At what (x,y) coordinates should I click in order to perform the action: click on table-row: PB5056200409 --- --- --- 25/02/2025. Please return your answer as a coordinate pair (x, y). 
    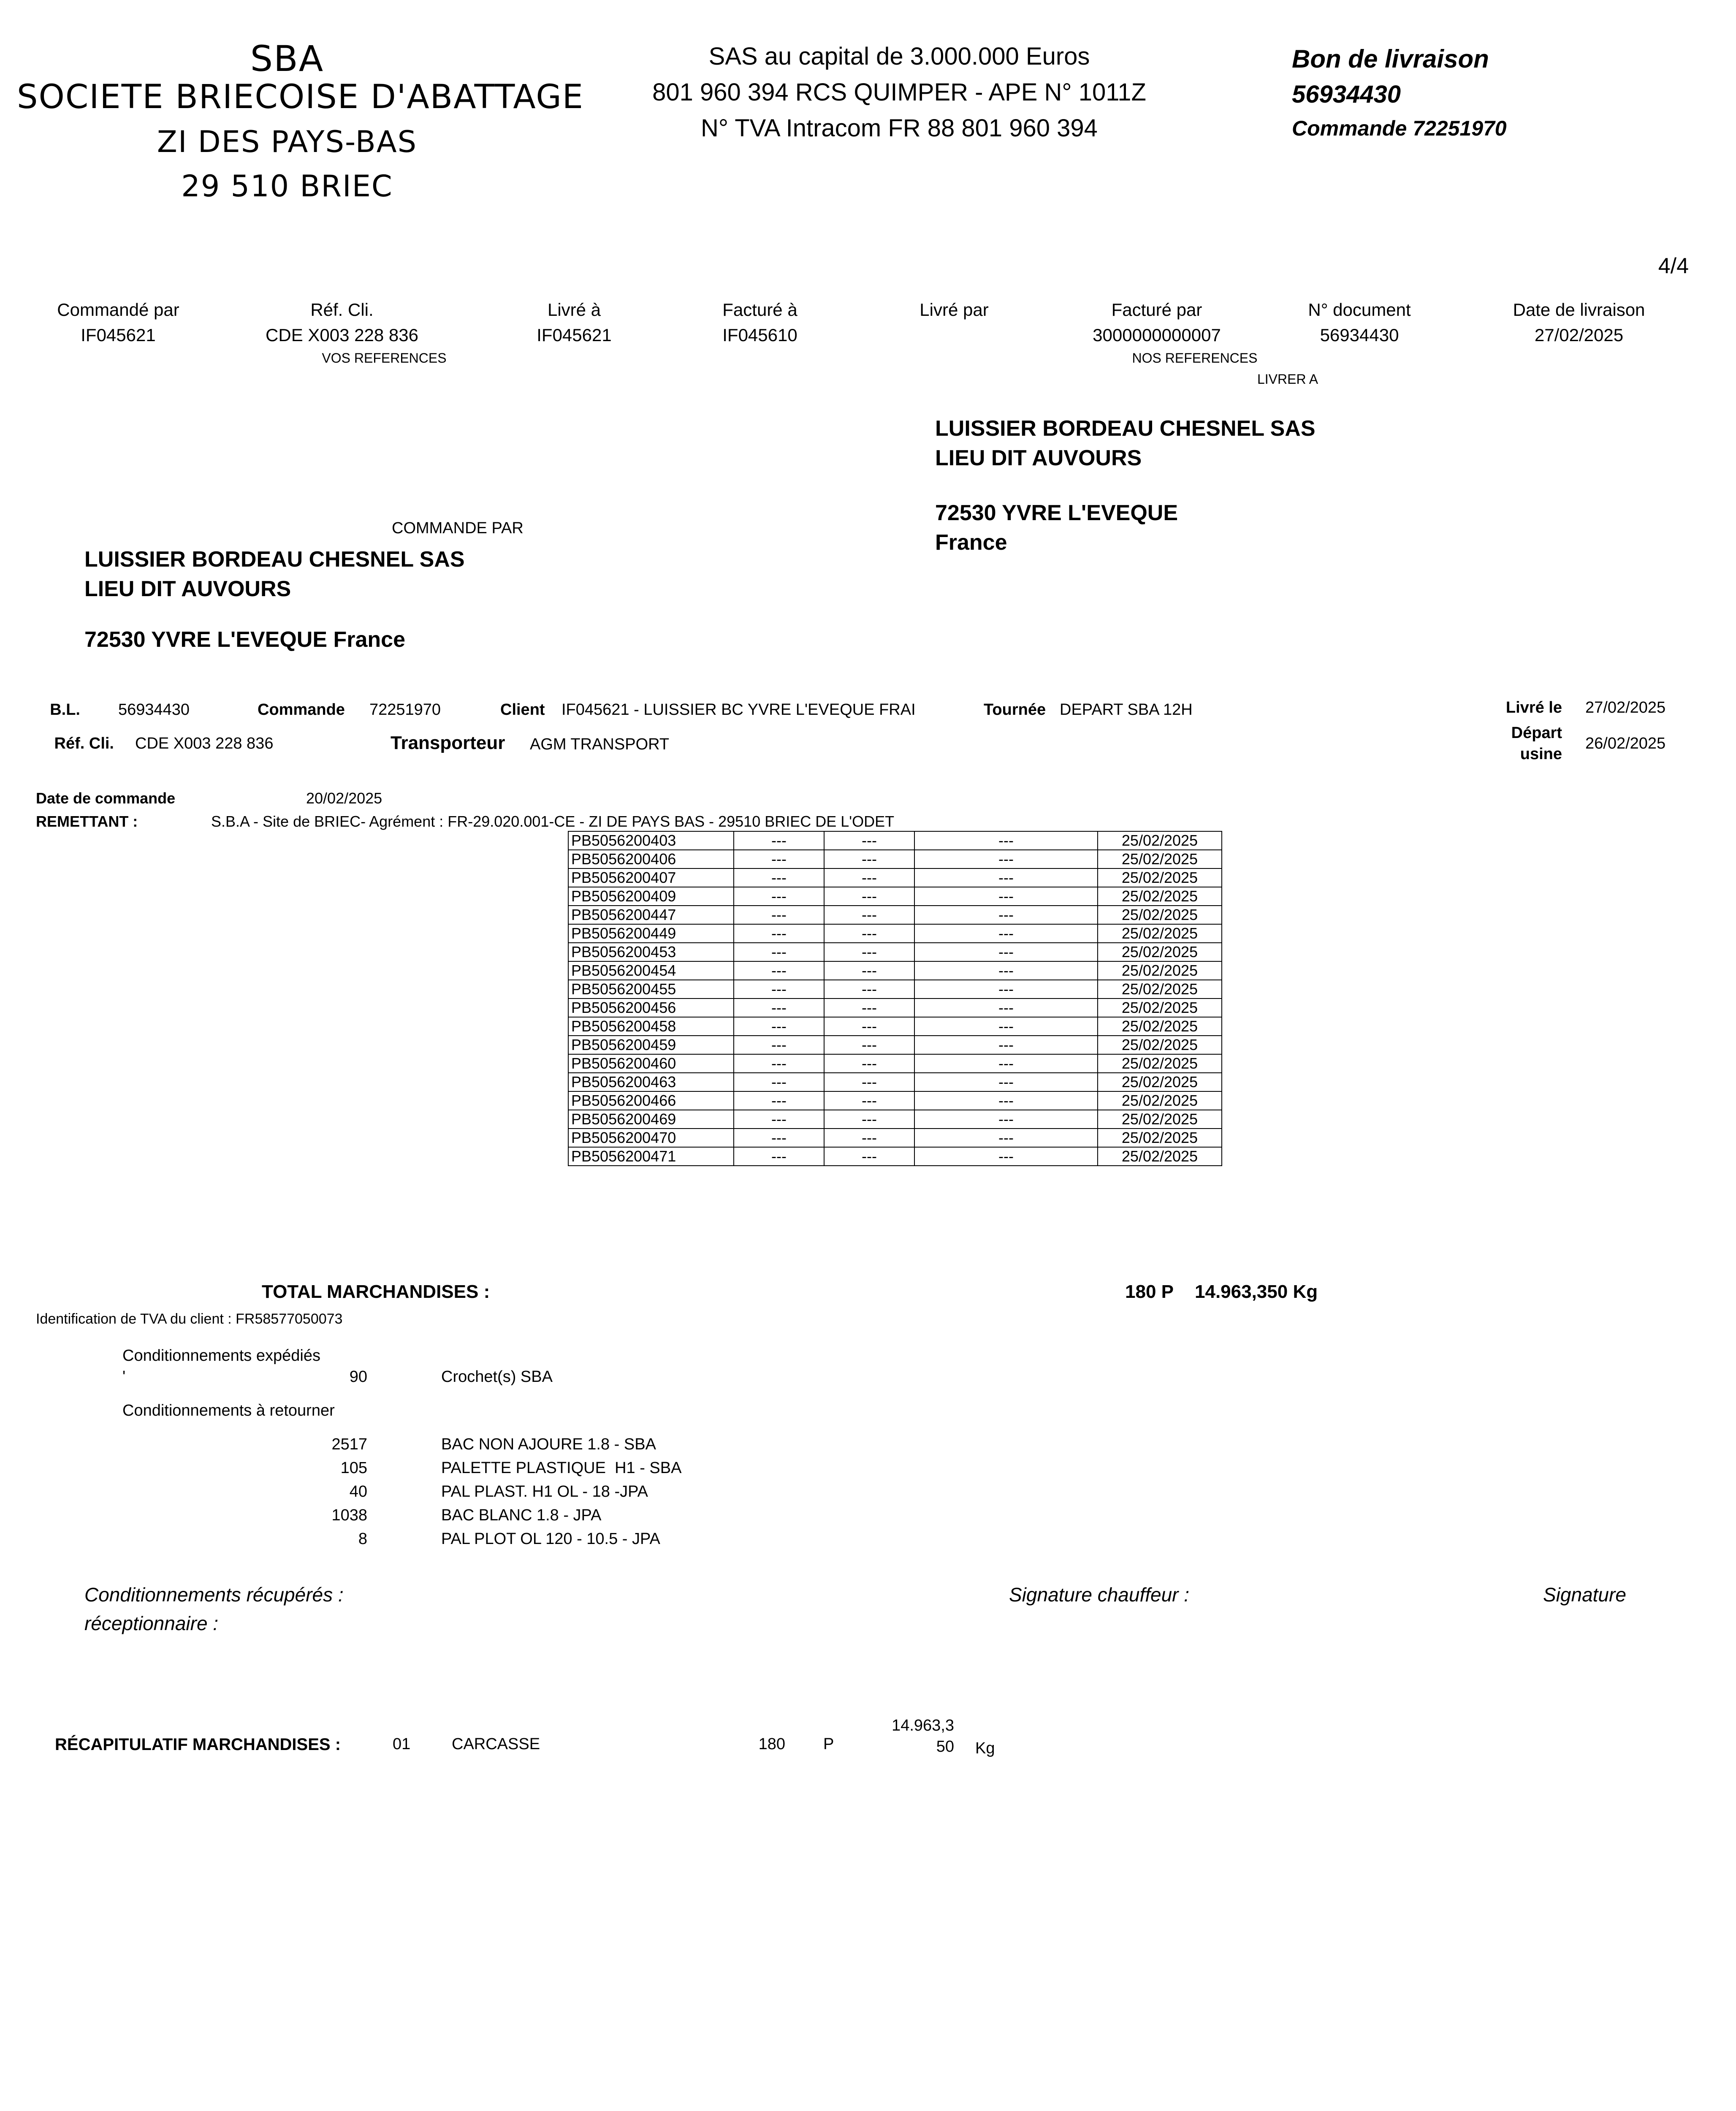
    Looking at the image, I should click on (895, 896).